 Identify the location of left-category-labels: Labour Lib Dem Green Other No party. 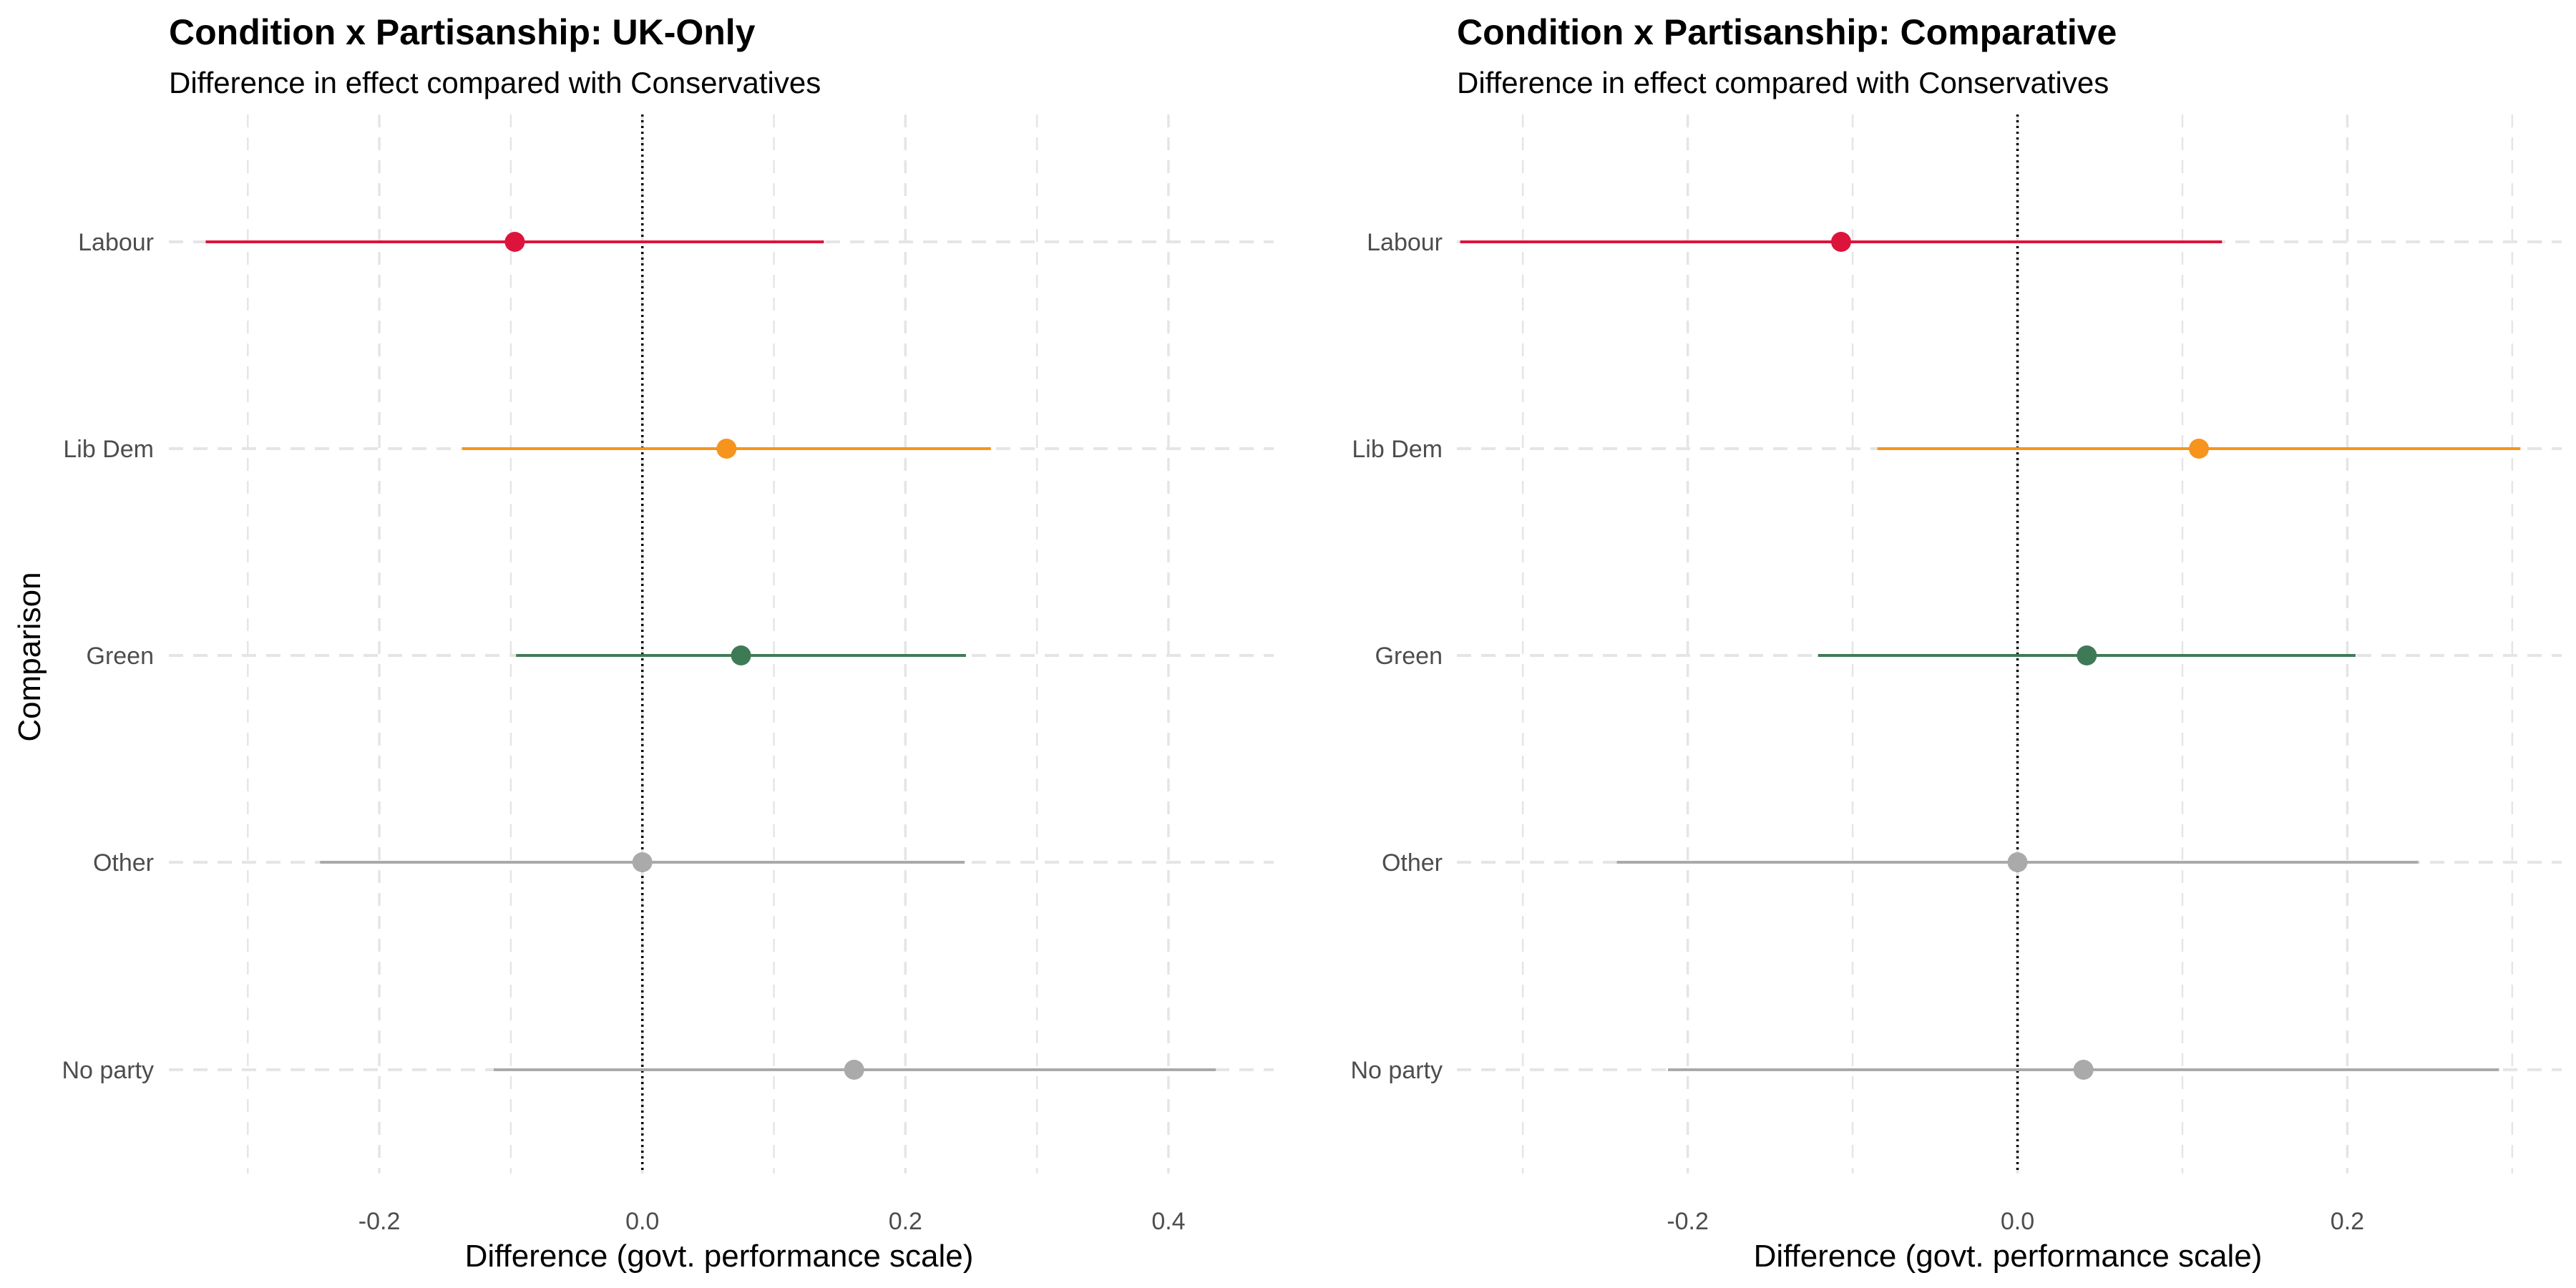
(108, 656).